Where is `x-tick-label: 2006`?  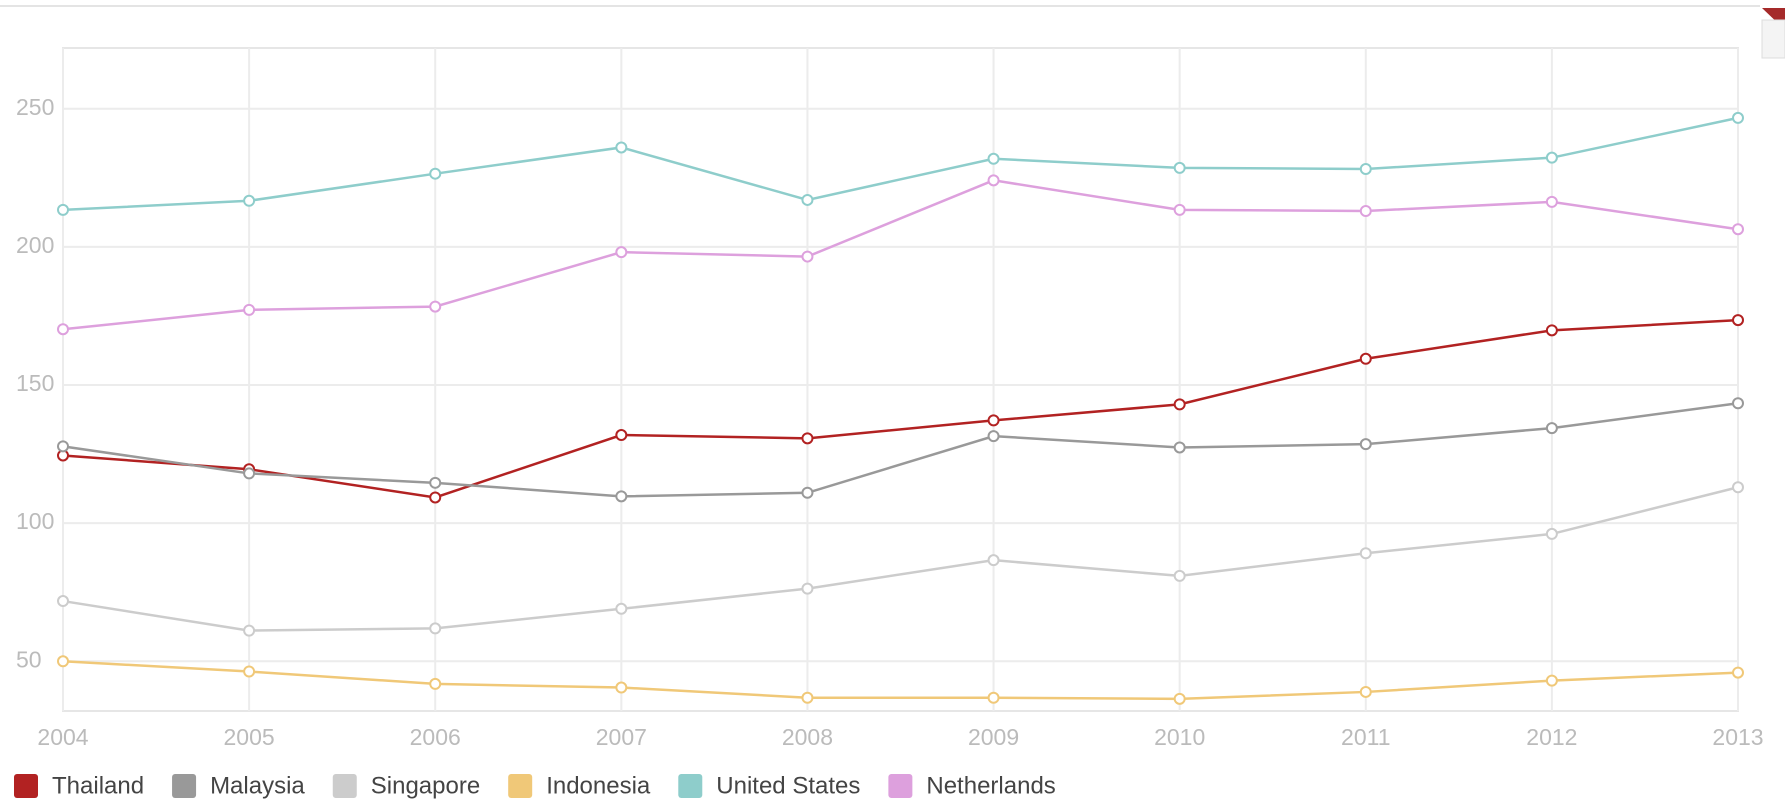 x-tick-label: 2006 is located at coordinates (435, 737).